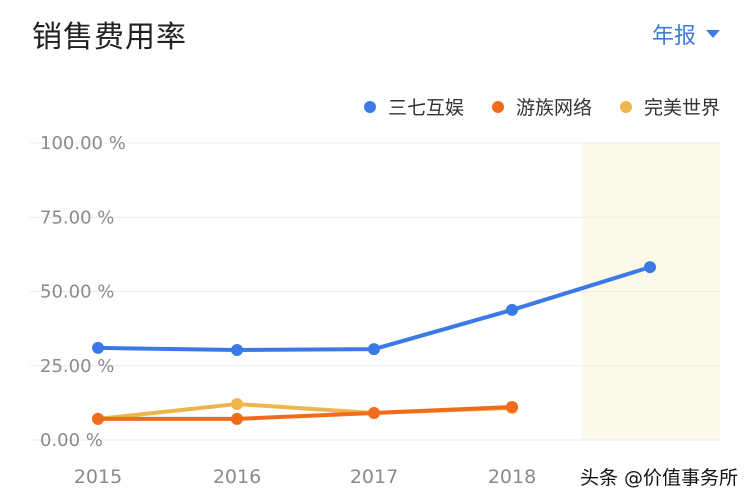  I want to click on chart-legend: 三七互娱 游族网络 完美世界, so click(541, 106).